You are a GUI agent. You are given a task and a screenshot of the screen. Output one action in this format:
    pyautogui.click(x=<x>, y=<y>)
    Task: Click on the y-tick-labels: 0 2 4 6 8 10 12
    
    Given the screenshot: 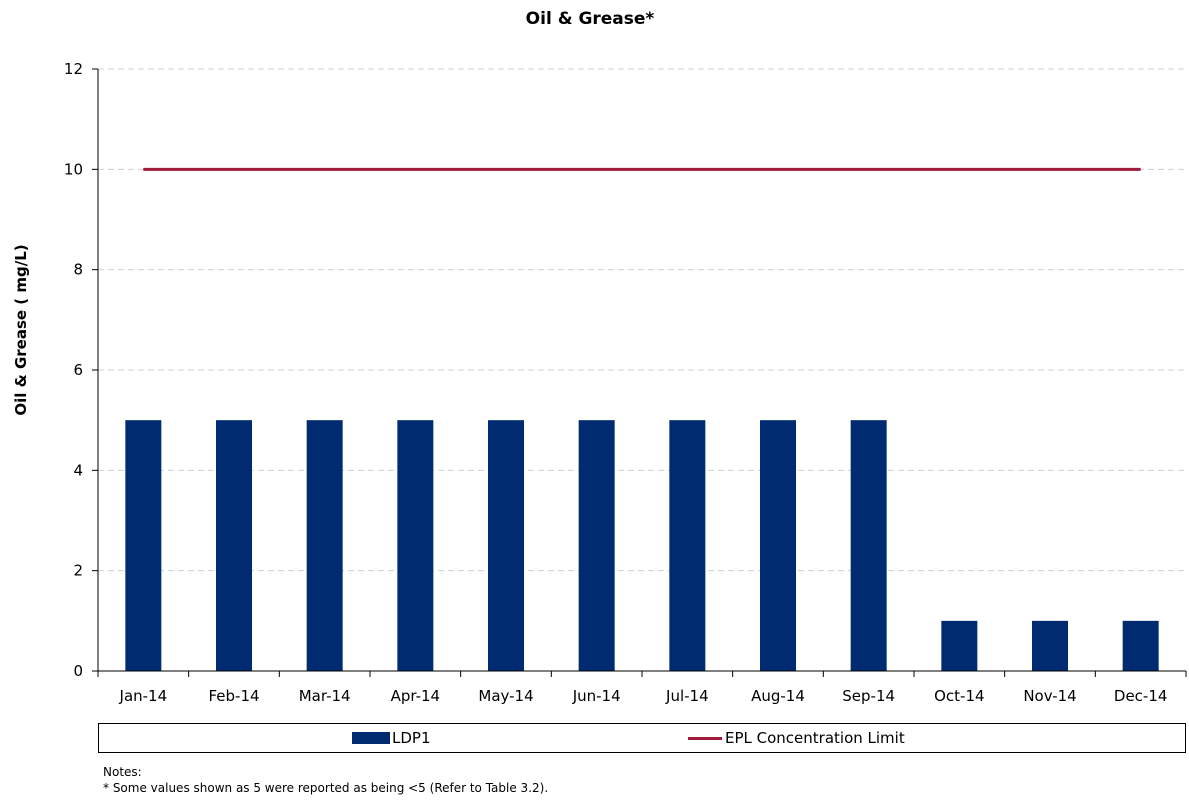 What is the action you would take?
    pyautogui.click(x=73, y=370)
    